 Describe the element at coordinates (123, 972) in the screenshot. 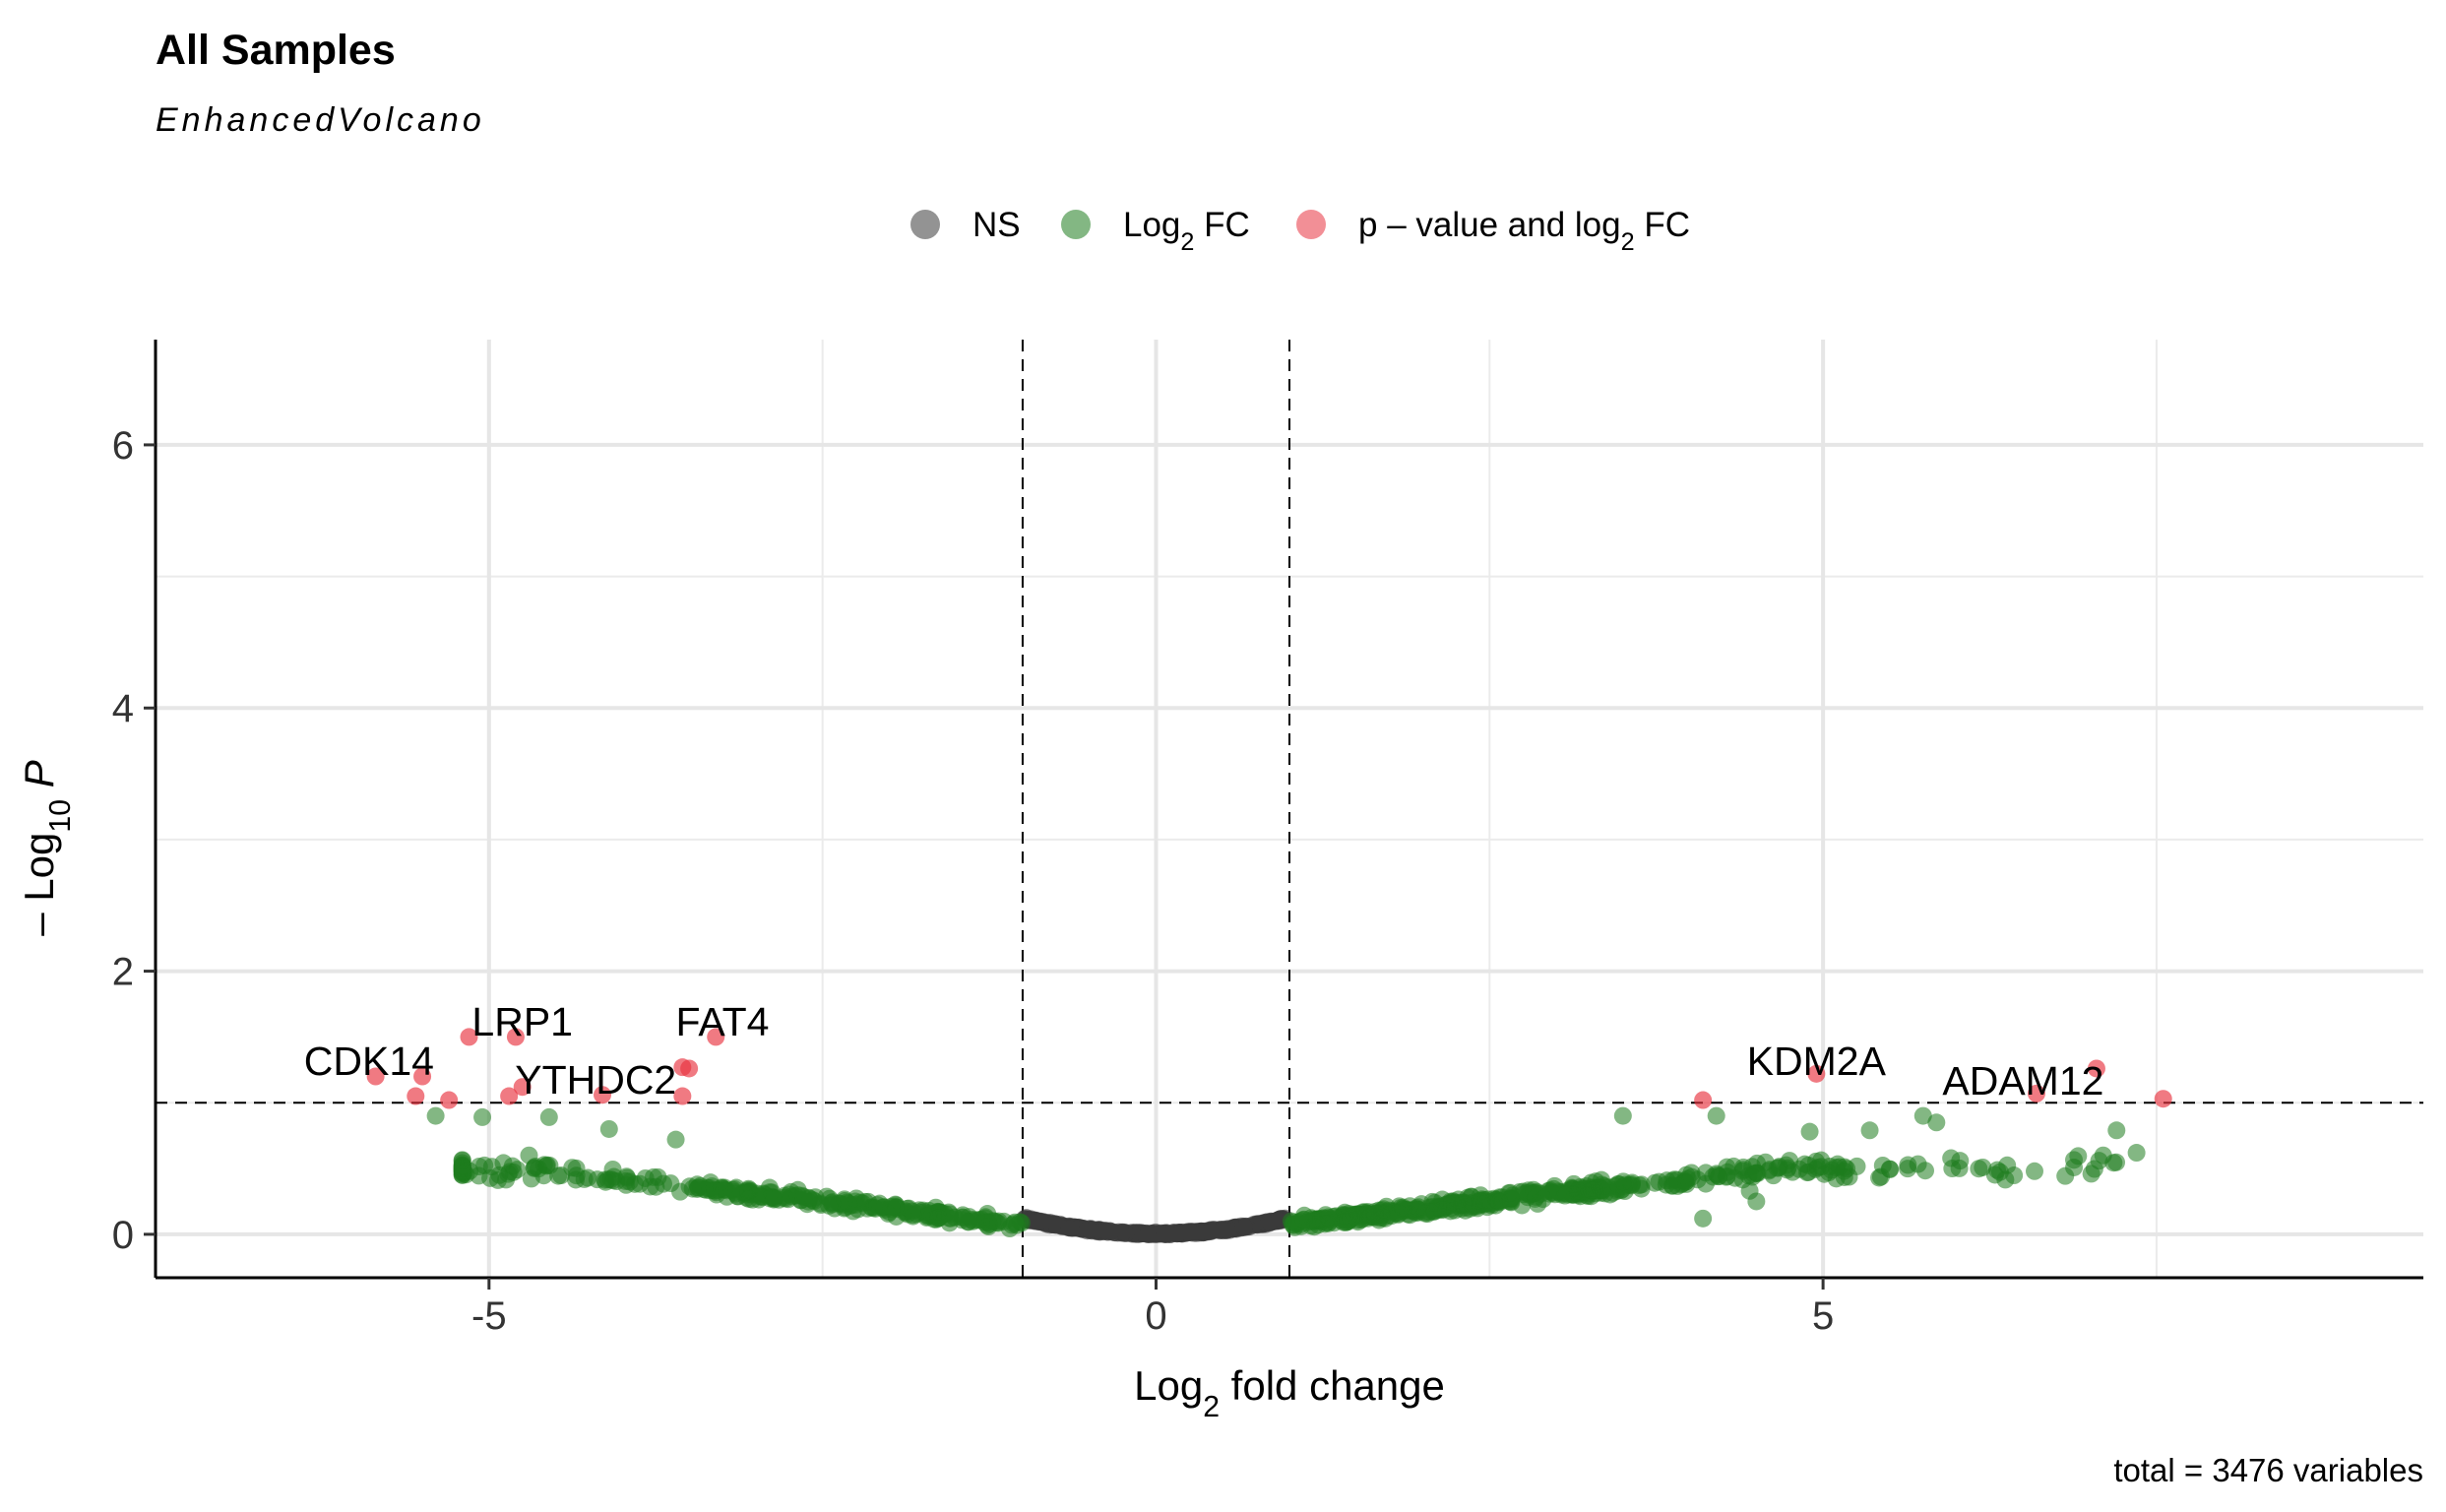

I see `y-tick-label: 2` at that location.